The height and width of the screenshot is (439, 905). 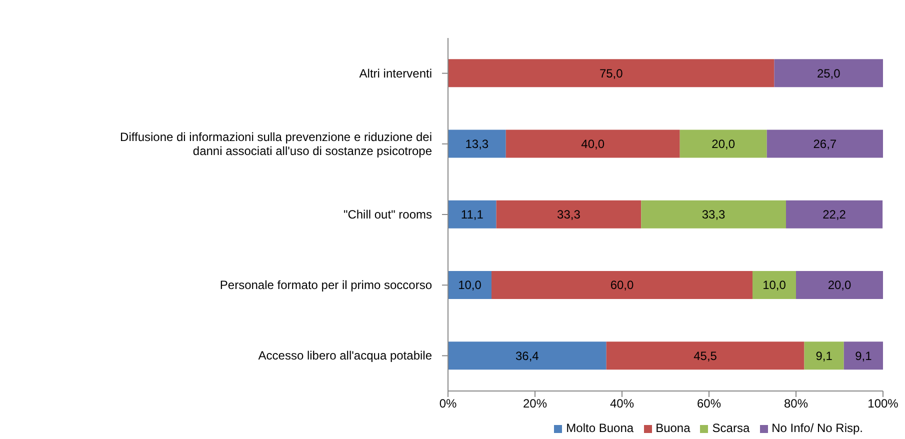 I want to click on y-tick-label: Altri interventi, so click(x=395, y=73).